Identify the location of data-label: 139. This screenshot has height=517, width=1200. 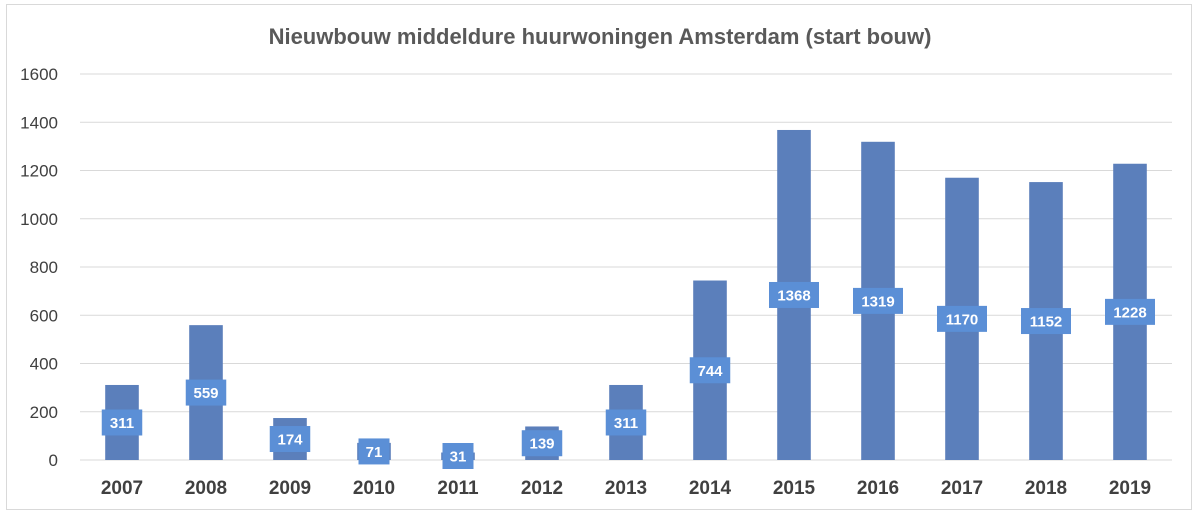
(541, 444).